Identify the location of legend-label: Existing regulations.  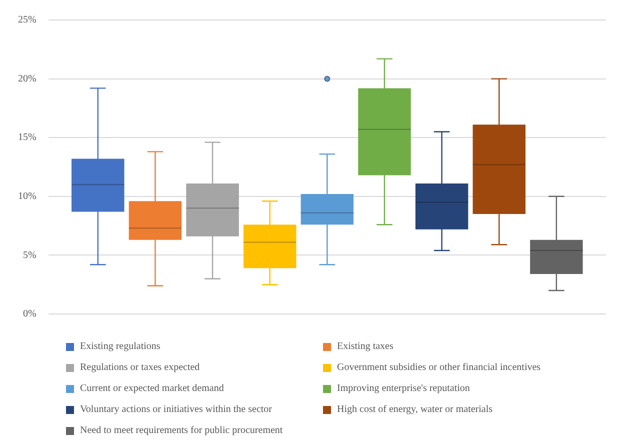
(120, 347).